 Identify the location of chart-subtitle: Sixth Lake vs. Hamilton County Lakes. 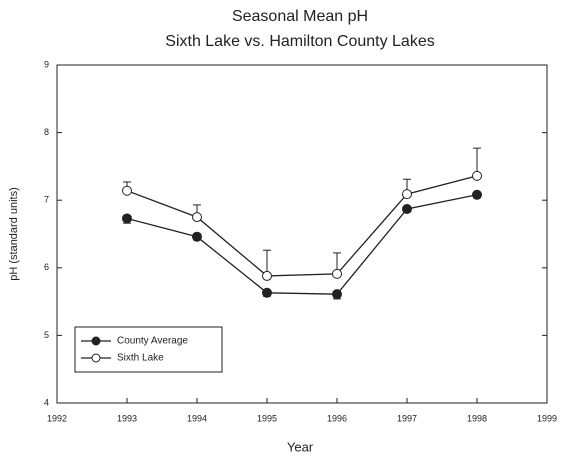
(299, 41).